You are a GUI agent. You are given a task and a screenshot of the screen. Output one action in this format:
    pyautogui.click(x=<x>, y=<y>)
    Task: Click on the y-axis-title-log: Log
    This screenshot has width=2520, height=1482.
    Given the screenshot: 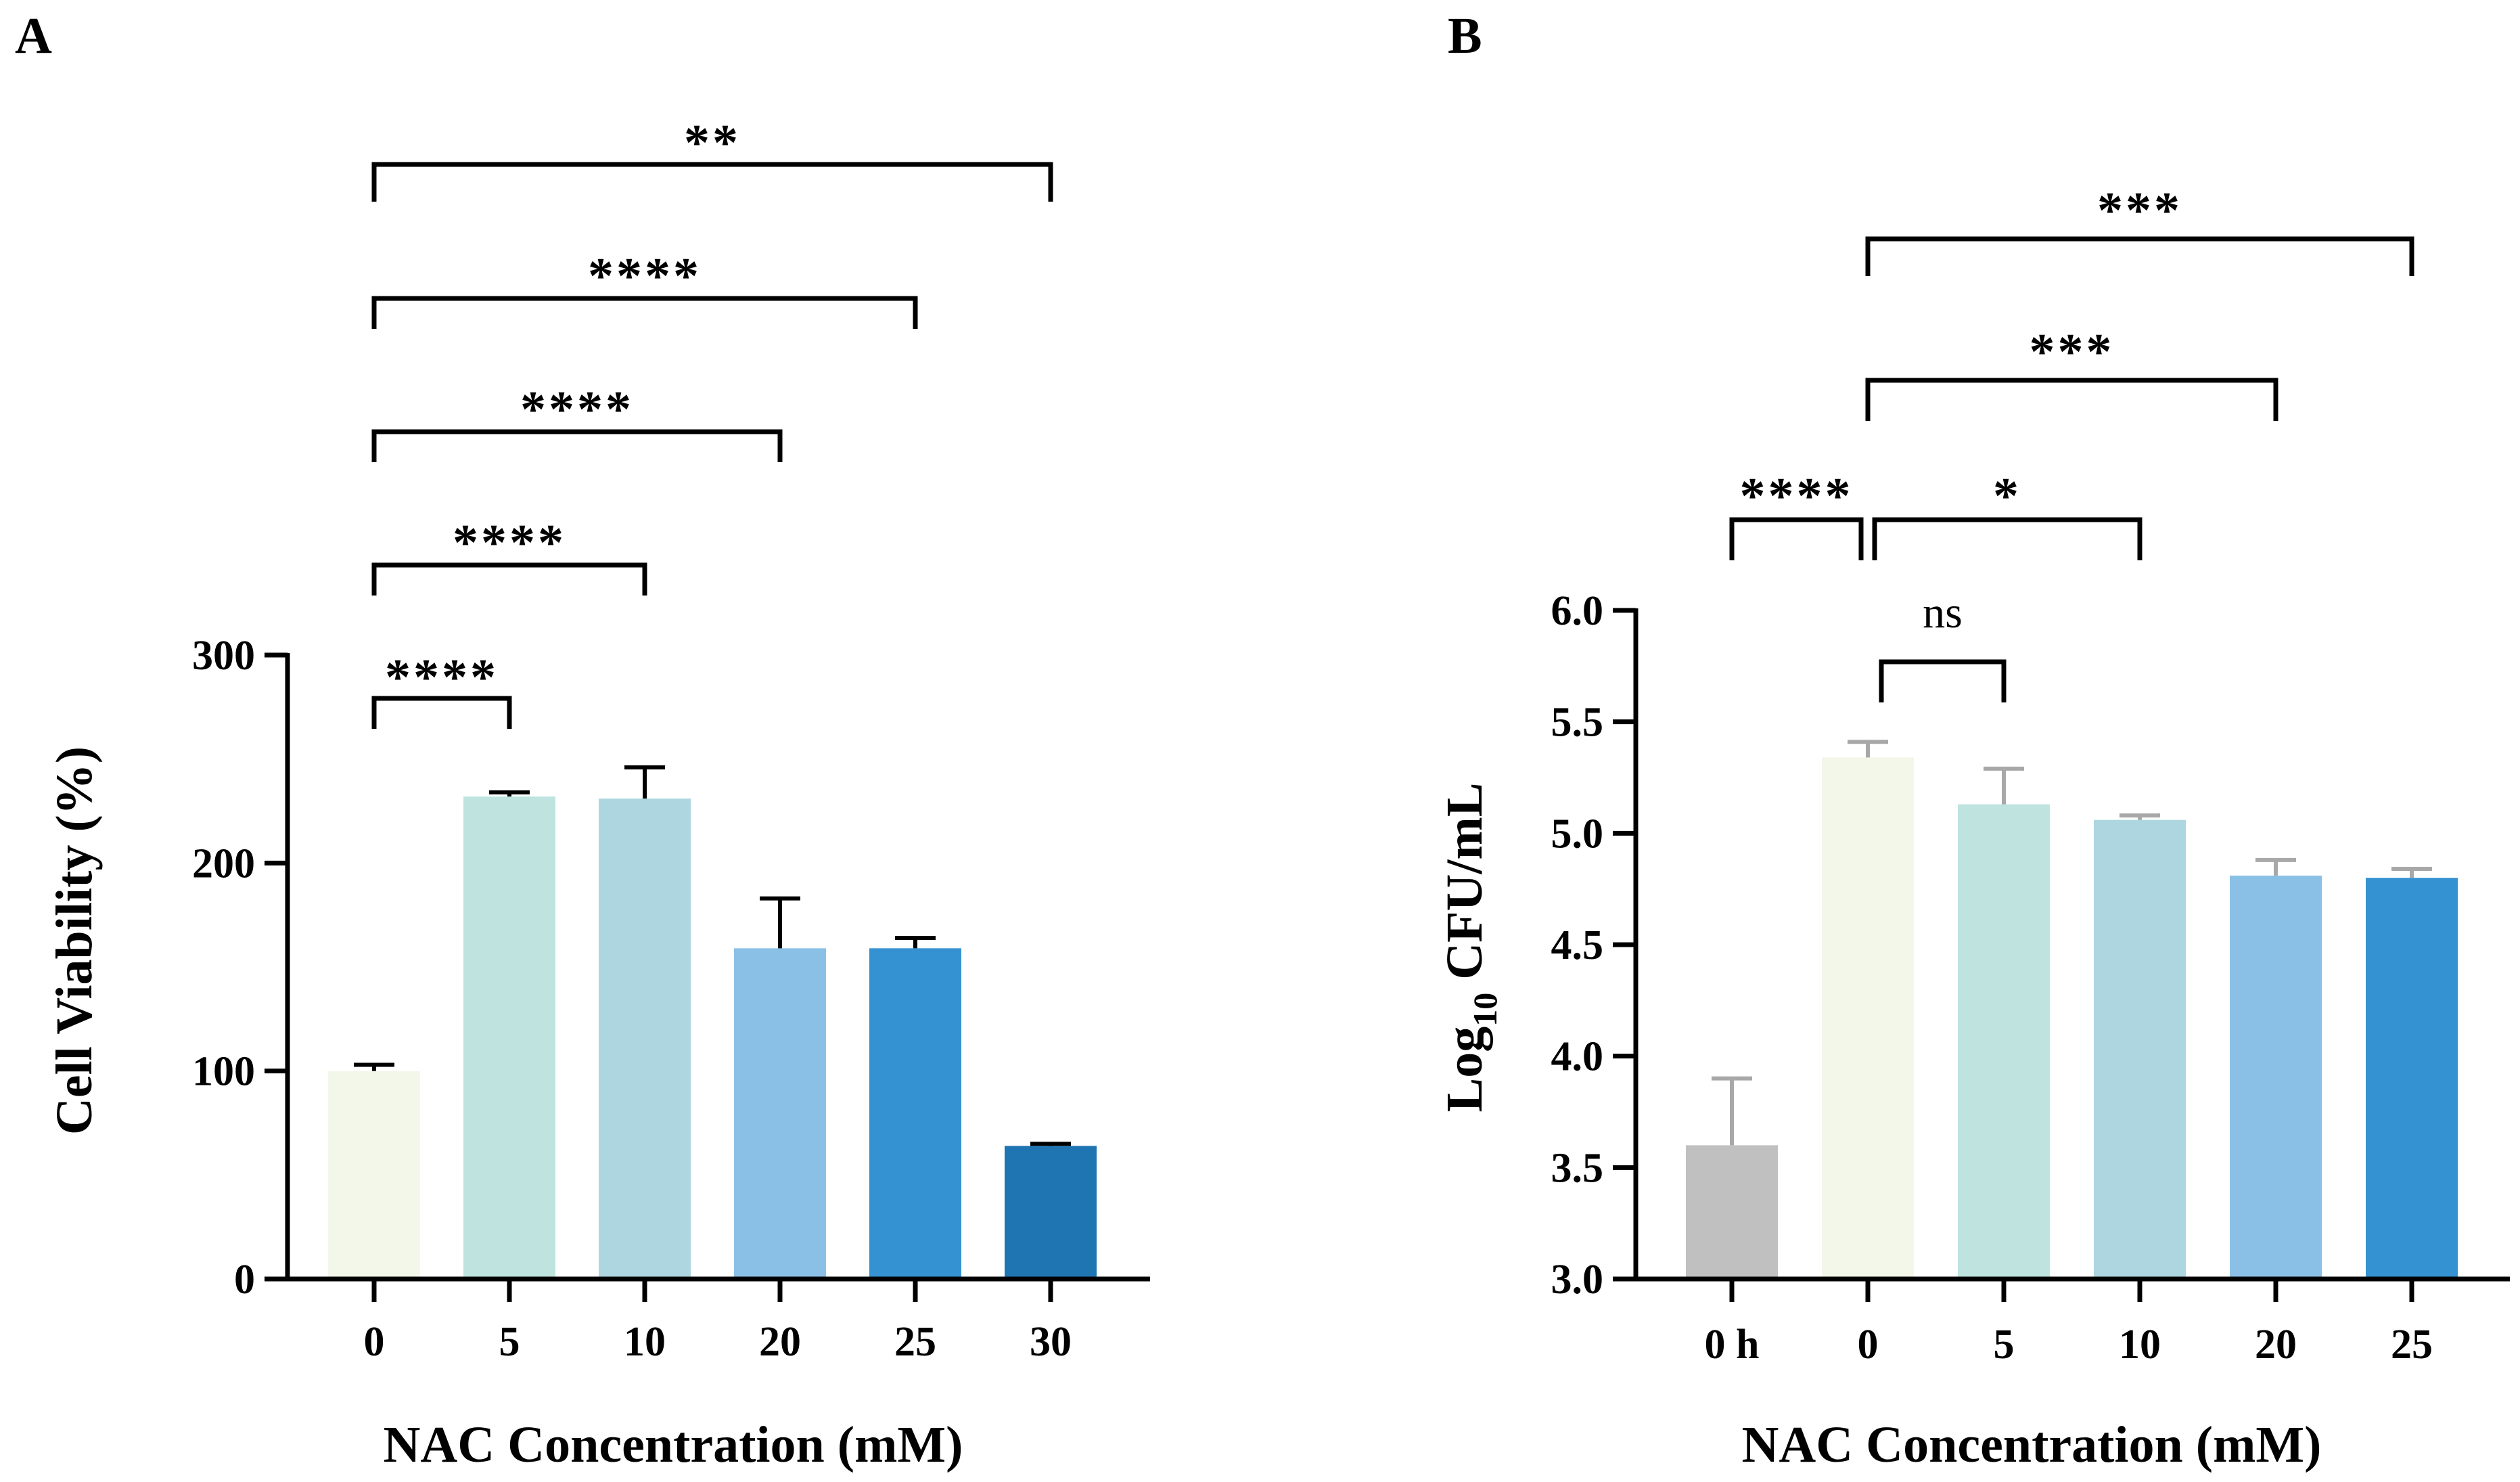 What is the action you would take?
    pyautogui.click(x=1464, y=1070)
    